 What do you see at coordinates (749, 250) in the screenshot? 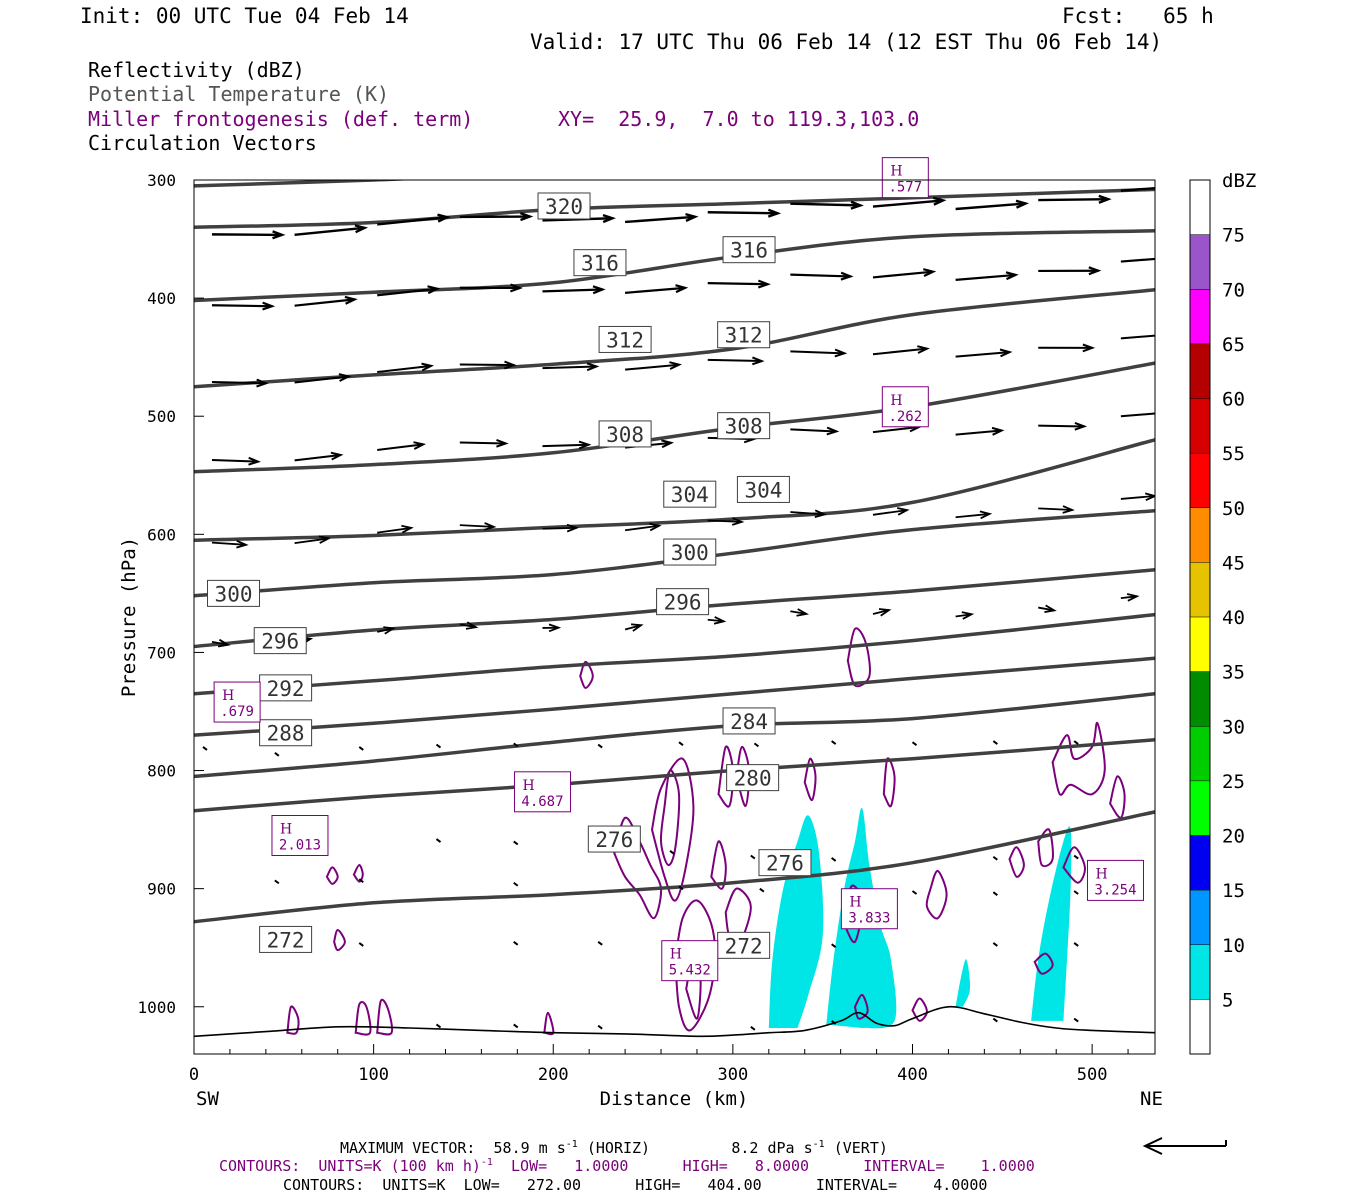
I see `theta-label-3: 316` at bounding box center [749, 250].